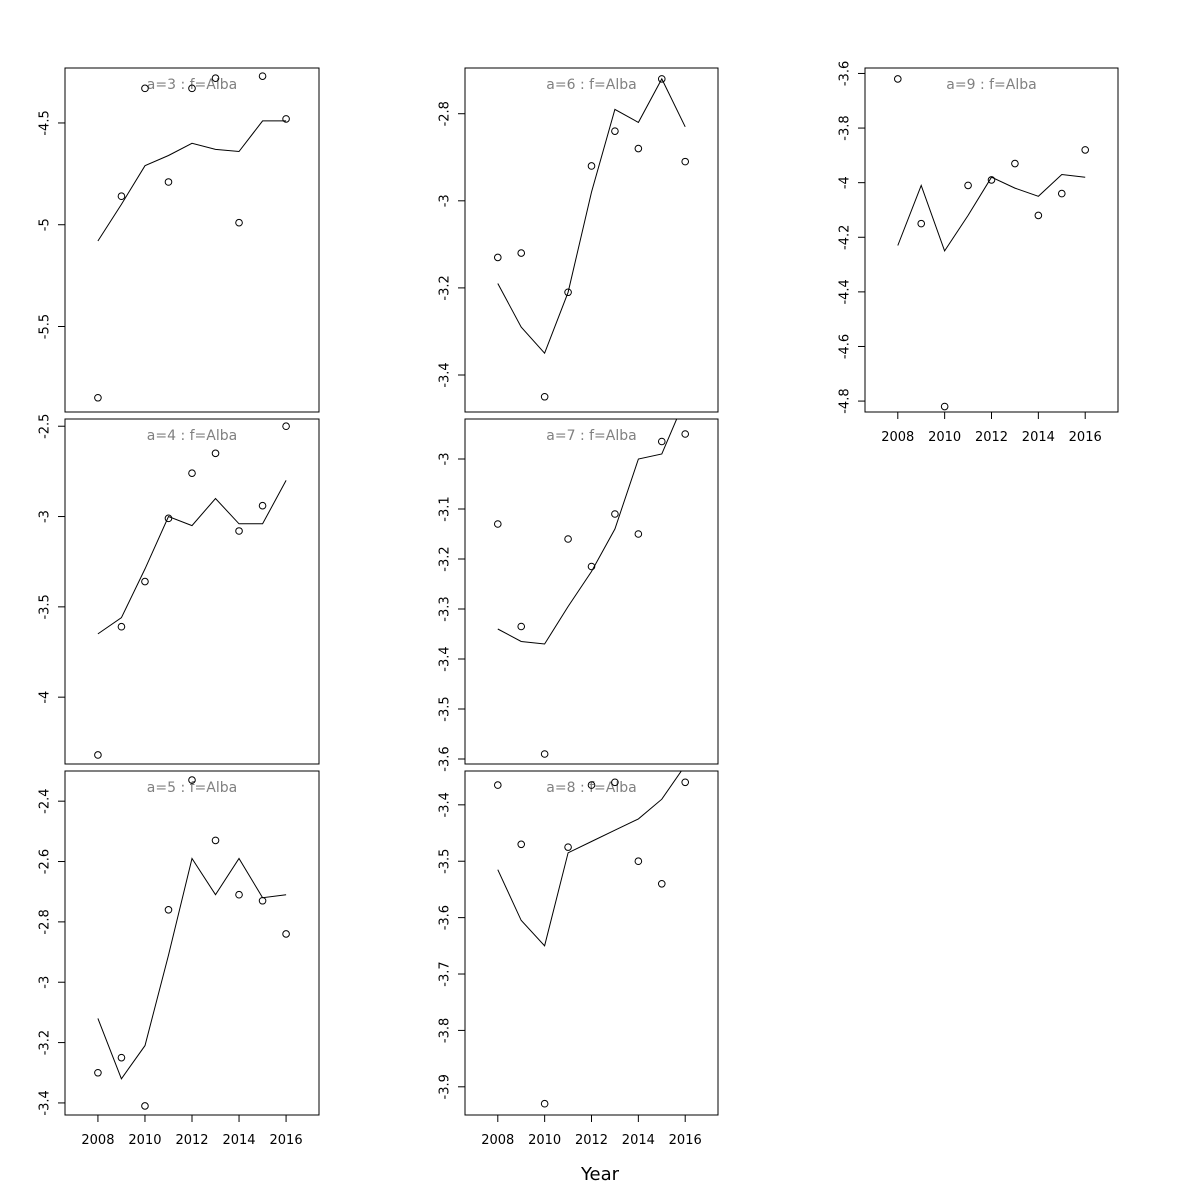  What do you see at coordinates (845, 400) in the screenshot?
I see `y-tick-label: -4.8` at bounding box center [845, 400].